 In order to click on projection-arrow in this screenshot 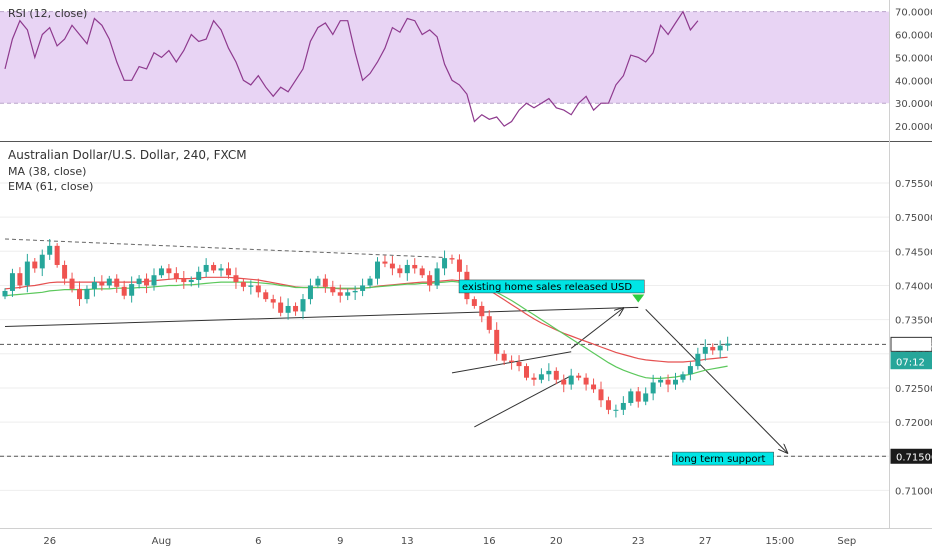, I will do `click(596, 328)`.